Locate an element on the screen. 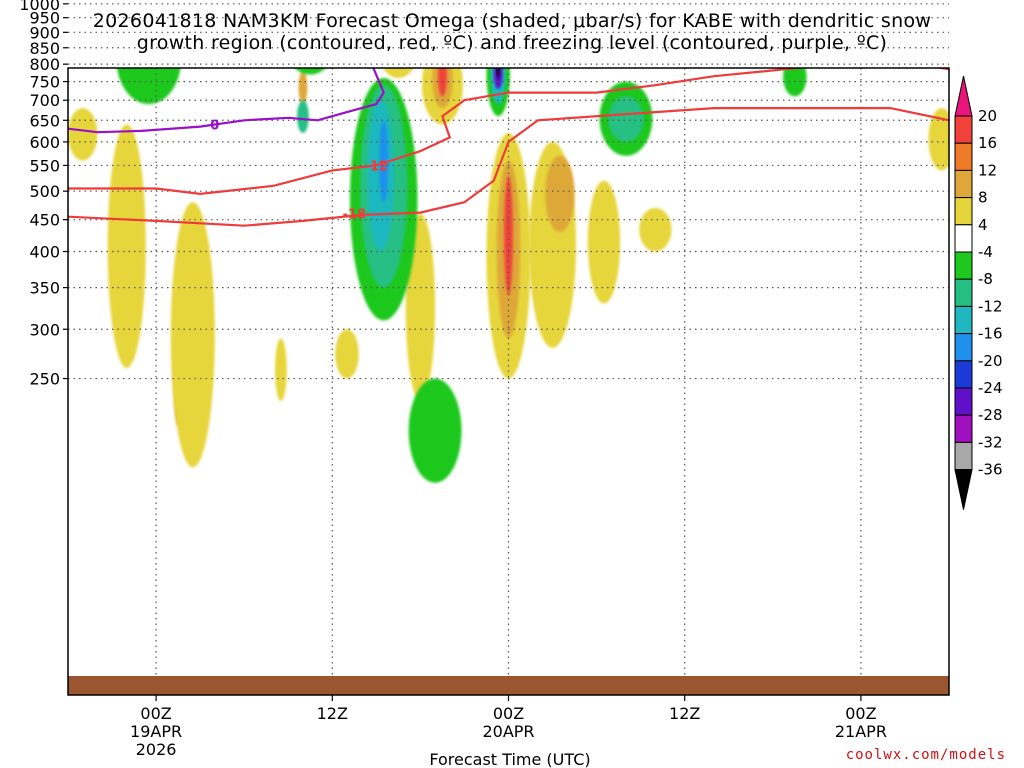 The image size is (1024, 768). y-tick-label-800: 800 is located at coordinates (44, 64).